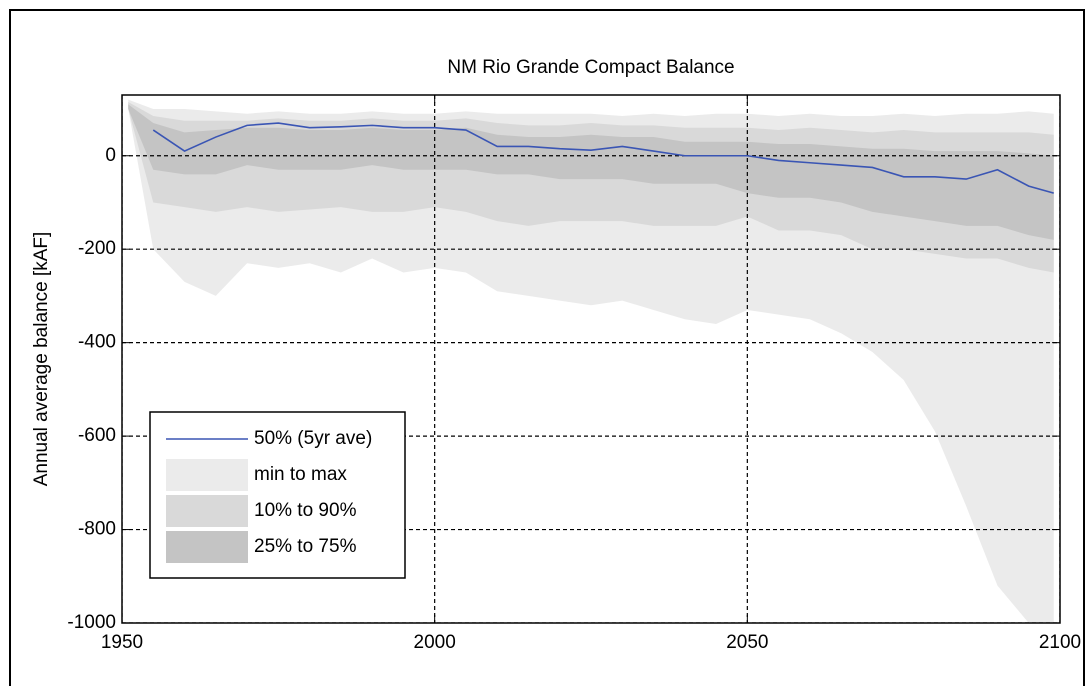 Image resolution: width=1092 pixels, height=686 pixels. Describe the element at coordinates (305, 546) in the screenshot. I see `legend-label: 25% to 75%` at that location.